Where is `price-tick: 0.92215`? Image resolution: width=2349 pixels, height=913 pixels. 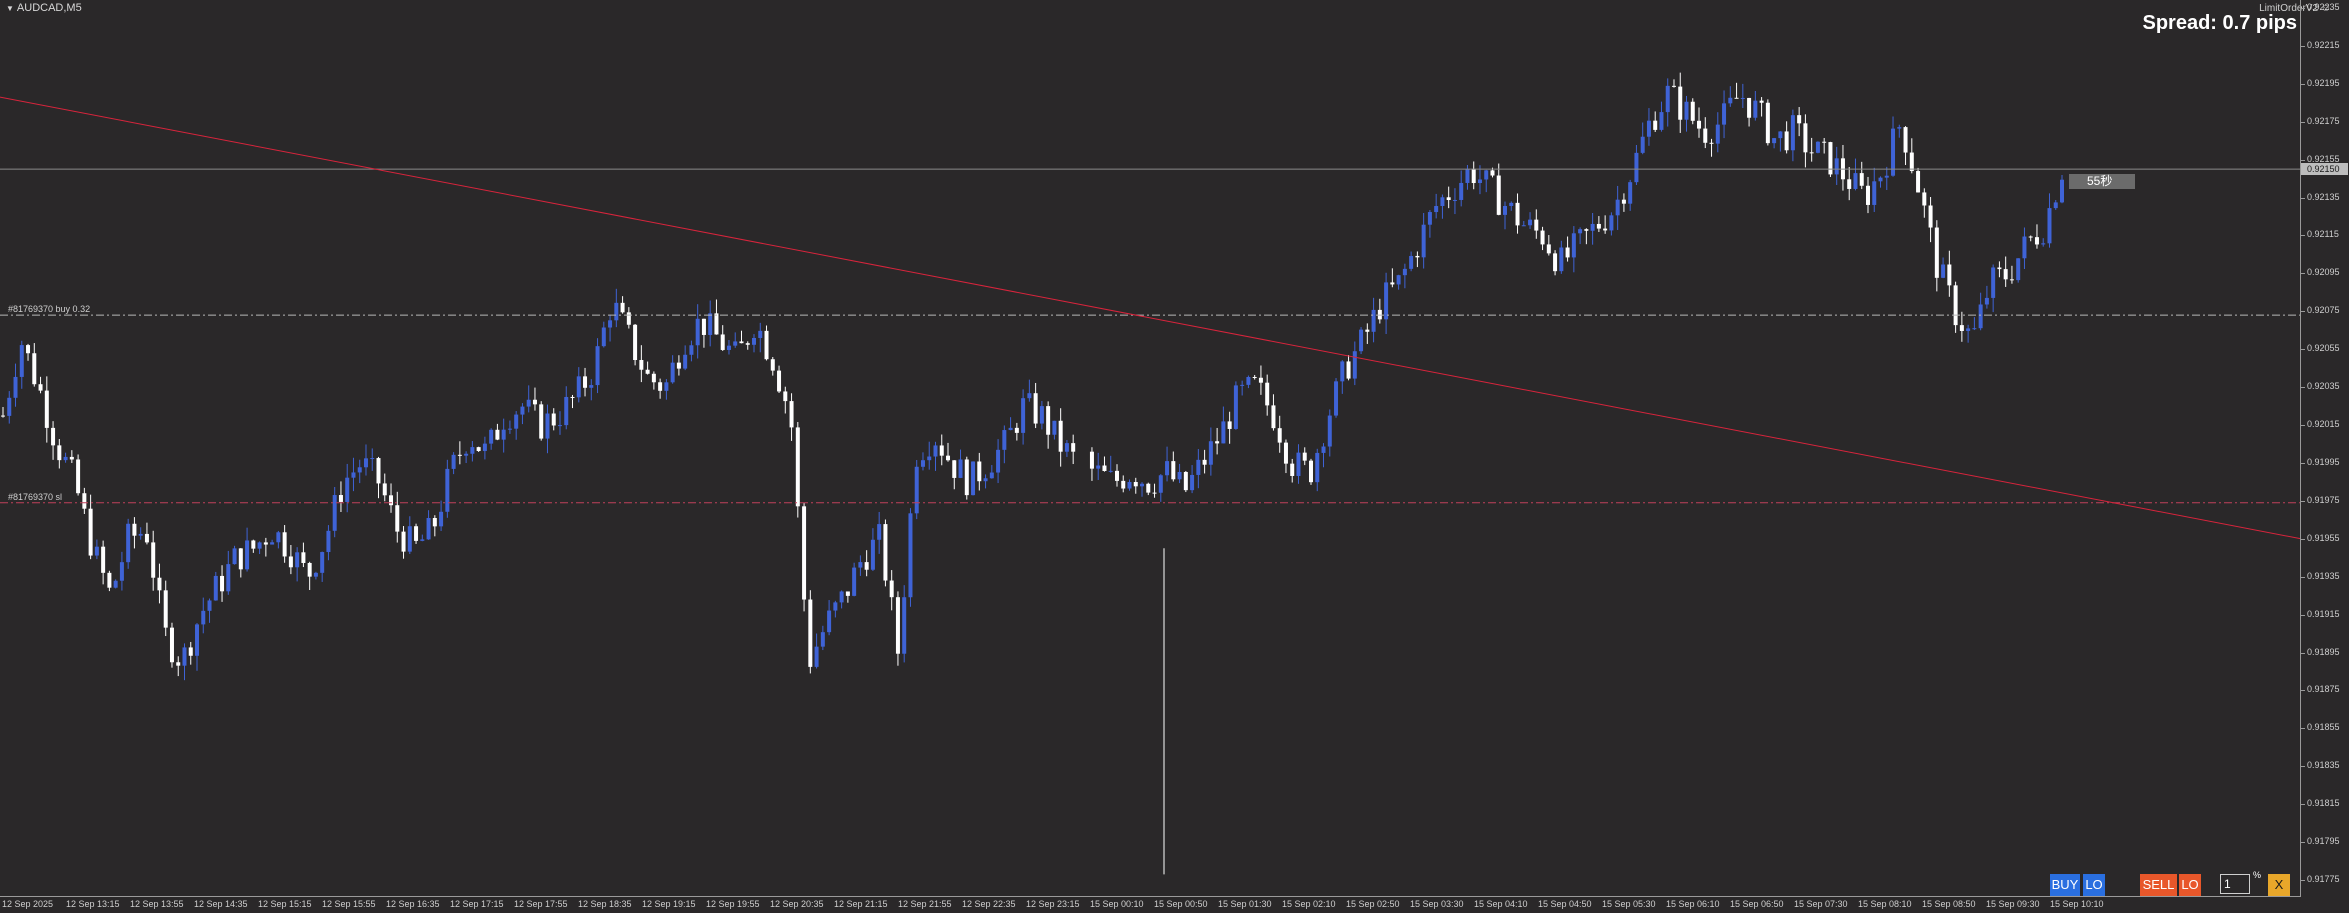
price-tick: 0.92215 is located at coordinates (2320, 44).